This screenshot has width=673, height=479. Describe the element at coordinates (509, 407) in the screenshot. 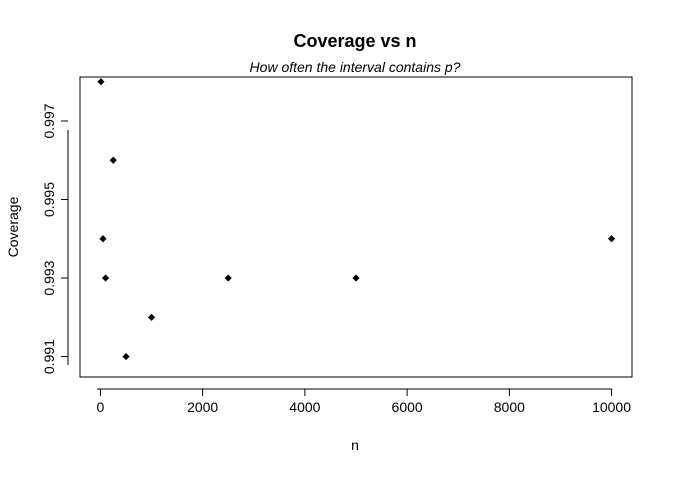

I see `x-tick-label: 8000` at that location.